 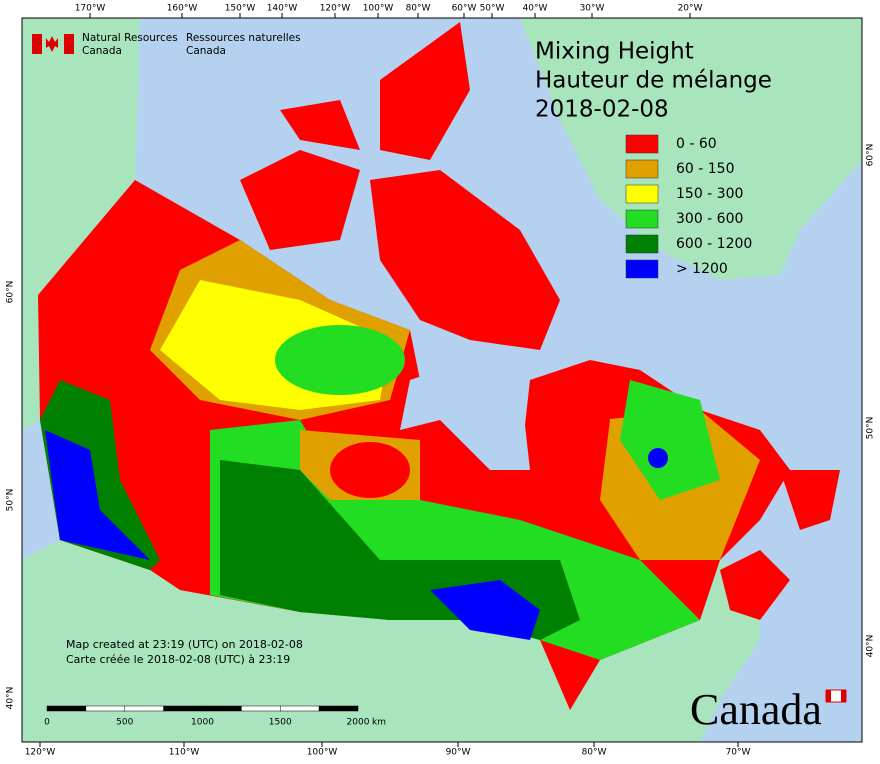 What do you see at coordinates (90, 9) in the screenshot?
I see `longitude-label: 170°W` at bounding box center [90, 9].